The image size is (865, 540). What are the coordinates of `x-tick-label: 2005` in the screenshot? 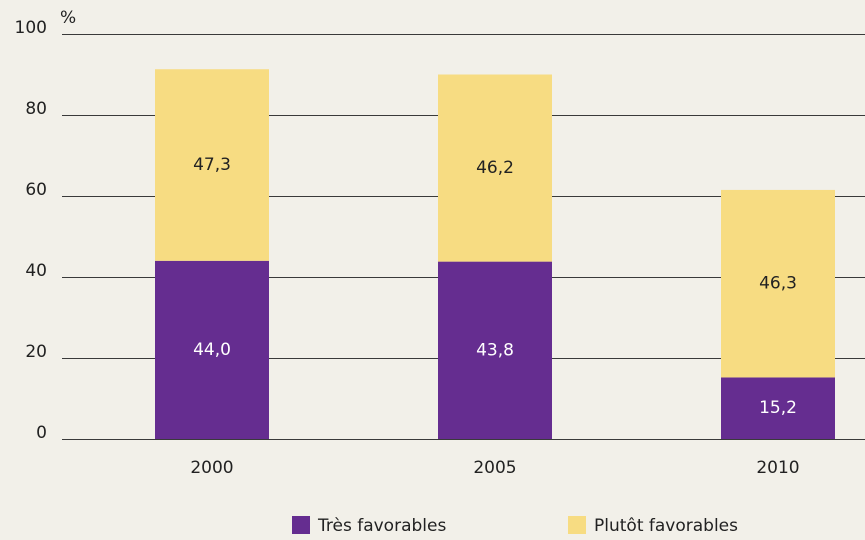 It's located at (494, 468).